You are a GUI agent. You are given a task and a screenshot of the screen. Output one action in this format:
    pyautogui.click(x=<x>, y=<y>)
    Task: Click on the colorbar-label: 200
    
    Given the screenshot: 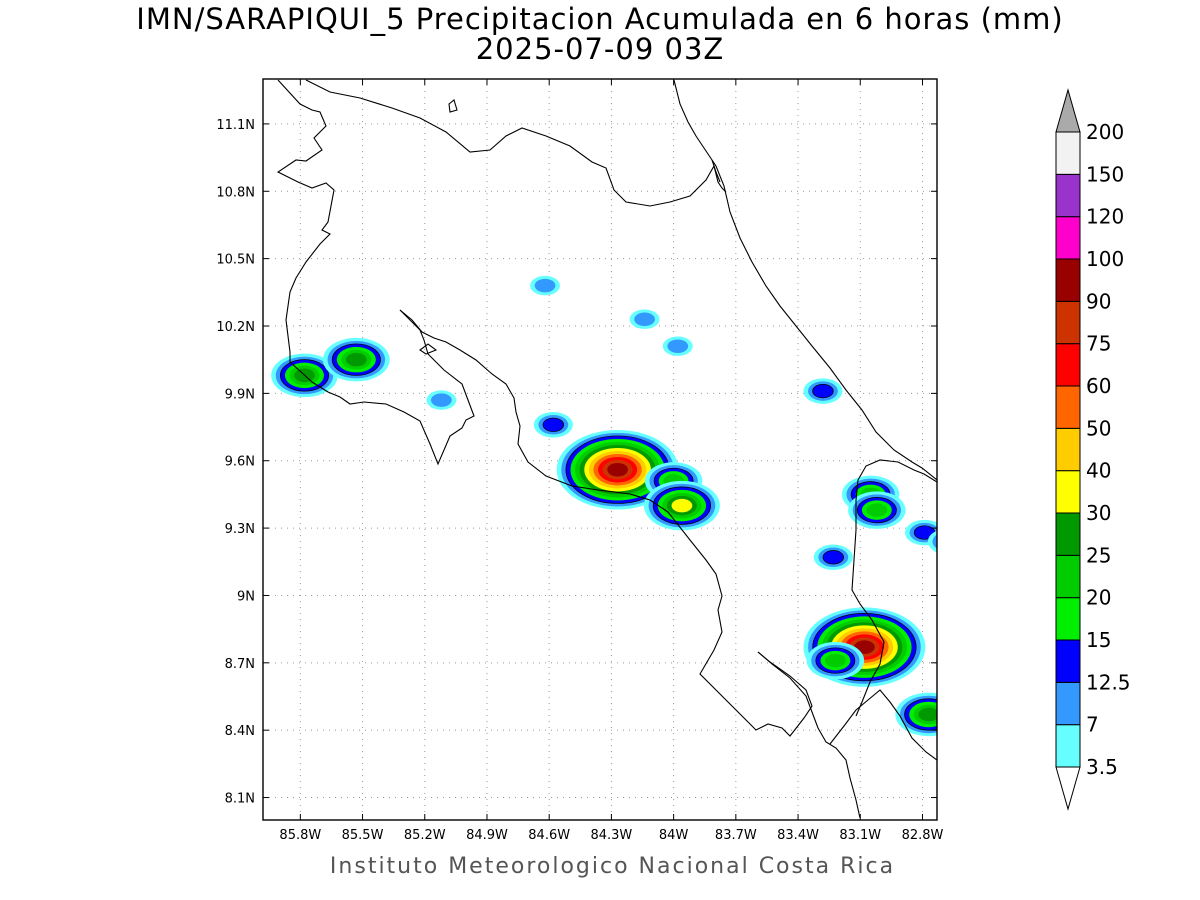 What is the action you would take?
    pyautogui.click(x=1105, y=132)
    